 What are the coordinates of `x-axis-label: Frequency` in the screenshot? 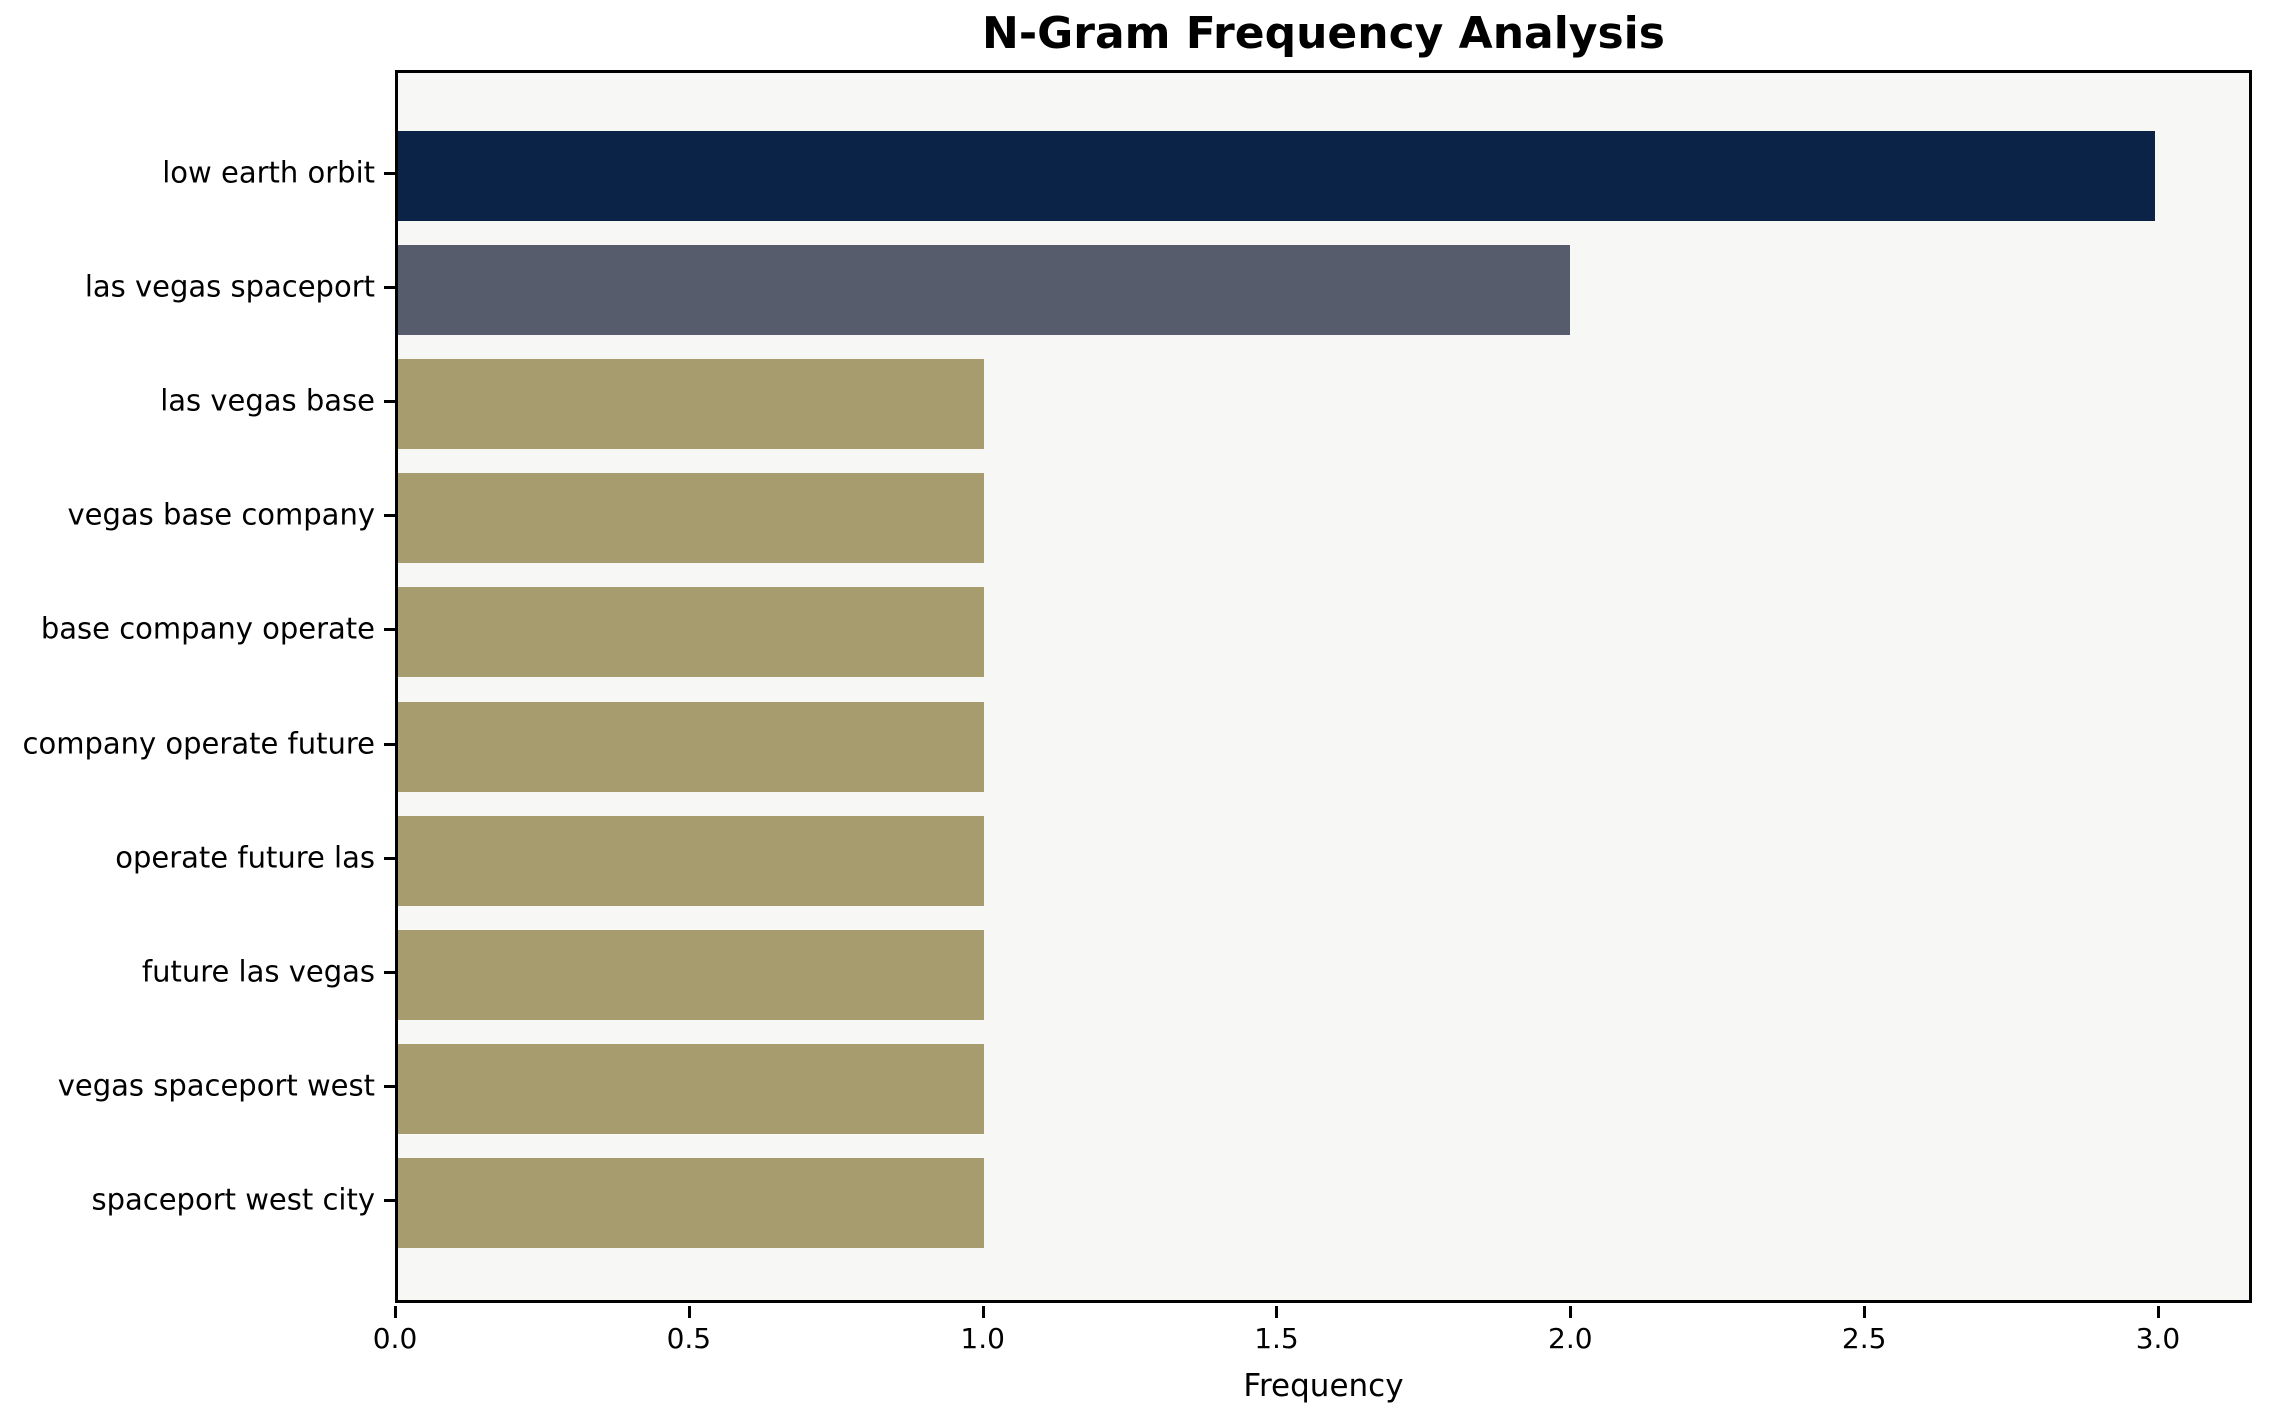 It's located at (1323, 1386).